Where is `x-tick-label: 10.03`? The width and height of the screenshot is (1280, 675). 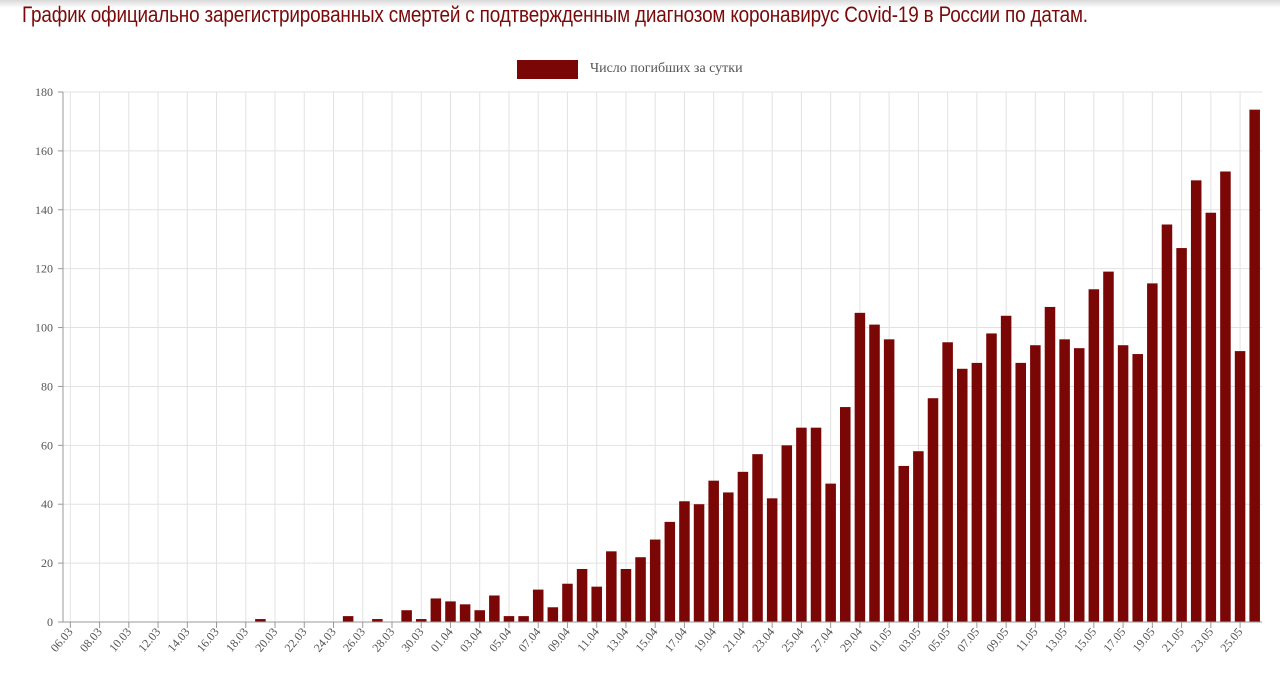
x-tick-label: 10.03 is located at coordinates (120, 640).